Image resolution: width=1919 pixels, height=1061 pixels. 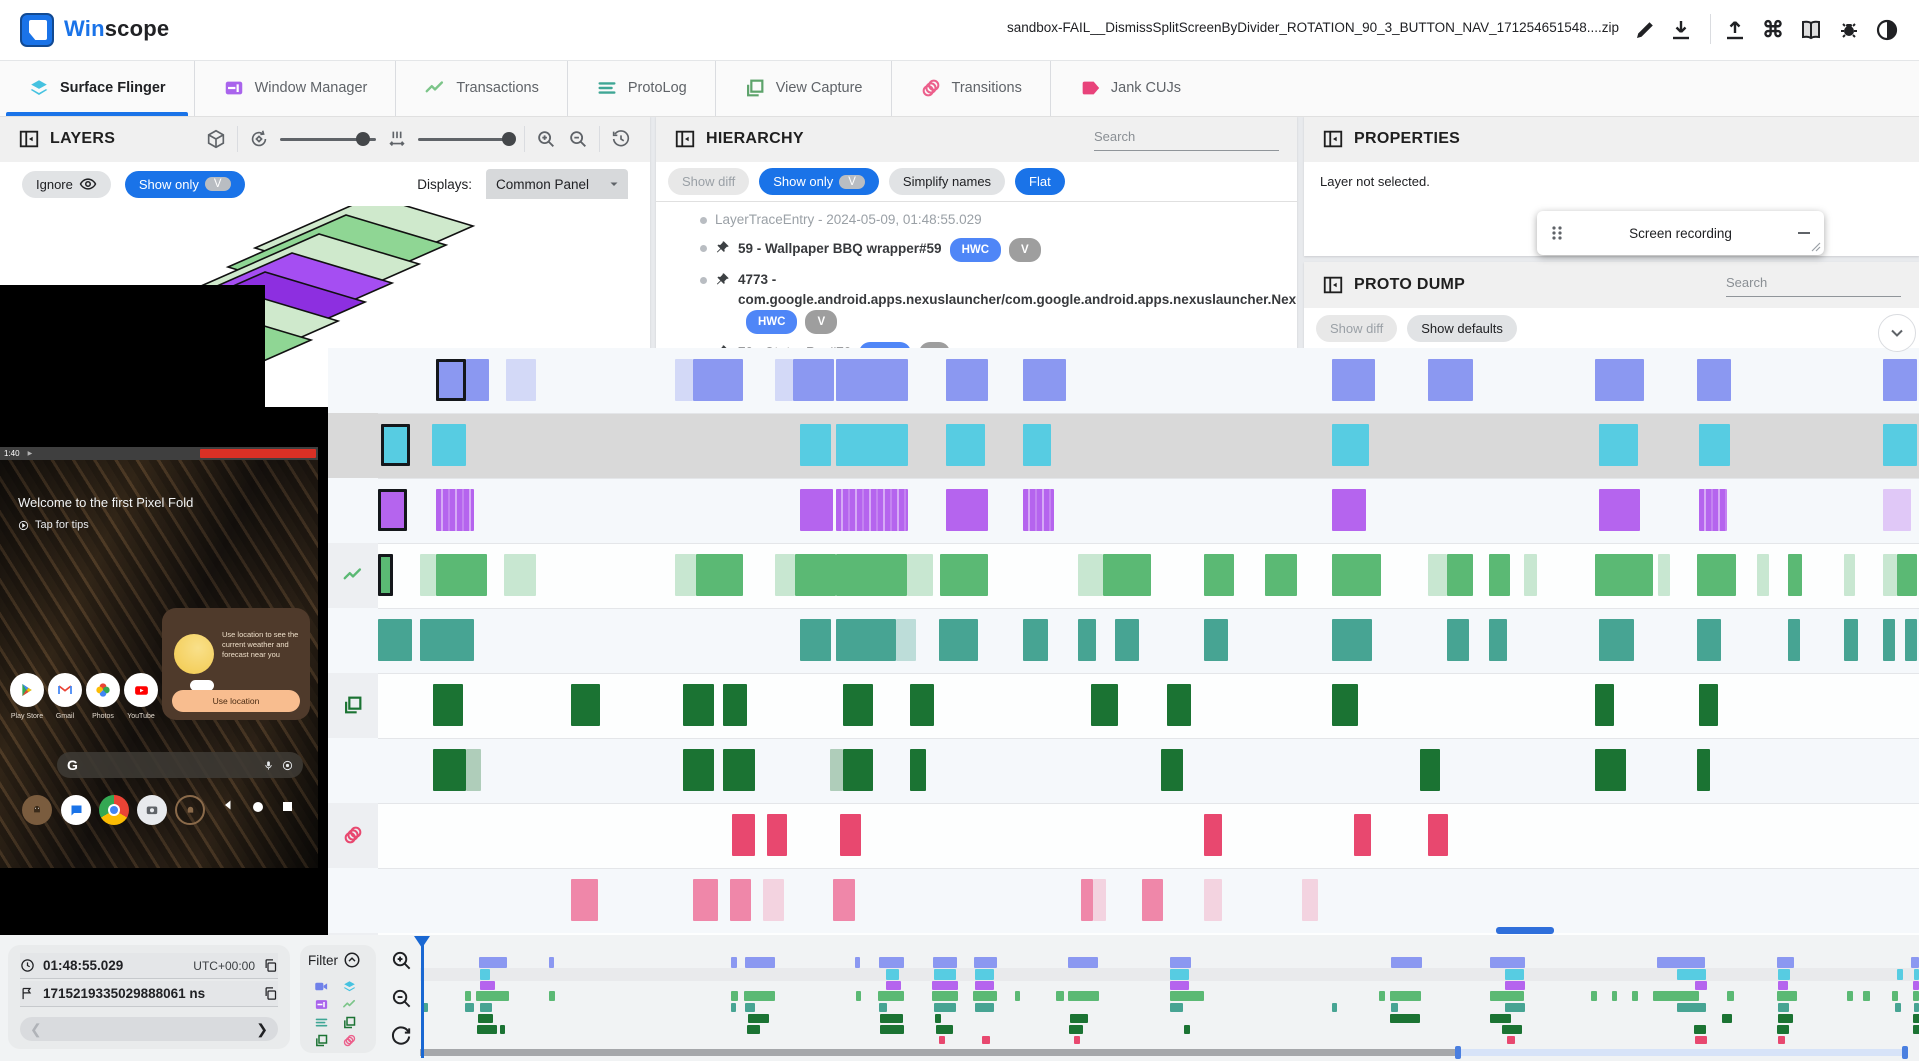 I want to click on transactions-icon, so click(x=353, y=575).